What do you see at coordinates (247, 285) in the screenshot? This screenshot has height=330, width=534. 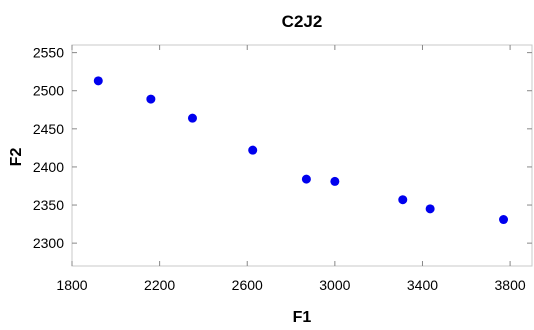 I see `x-tick-label: 2600` at bounding box center [247, 285].